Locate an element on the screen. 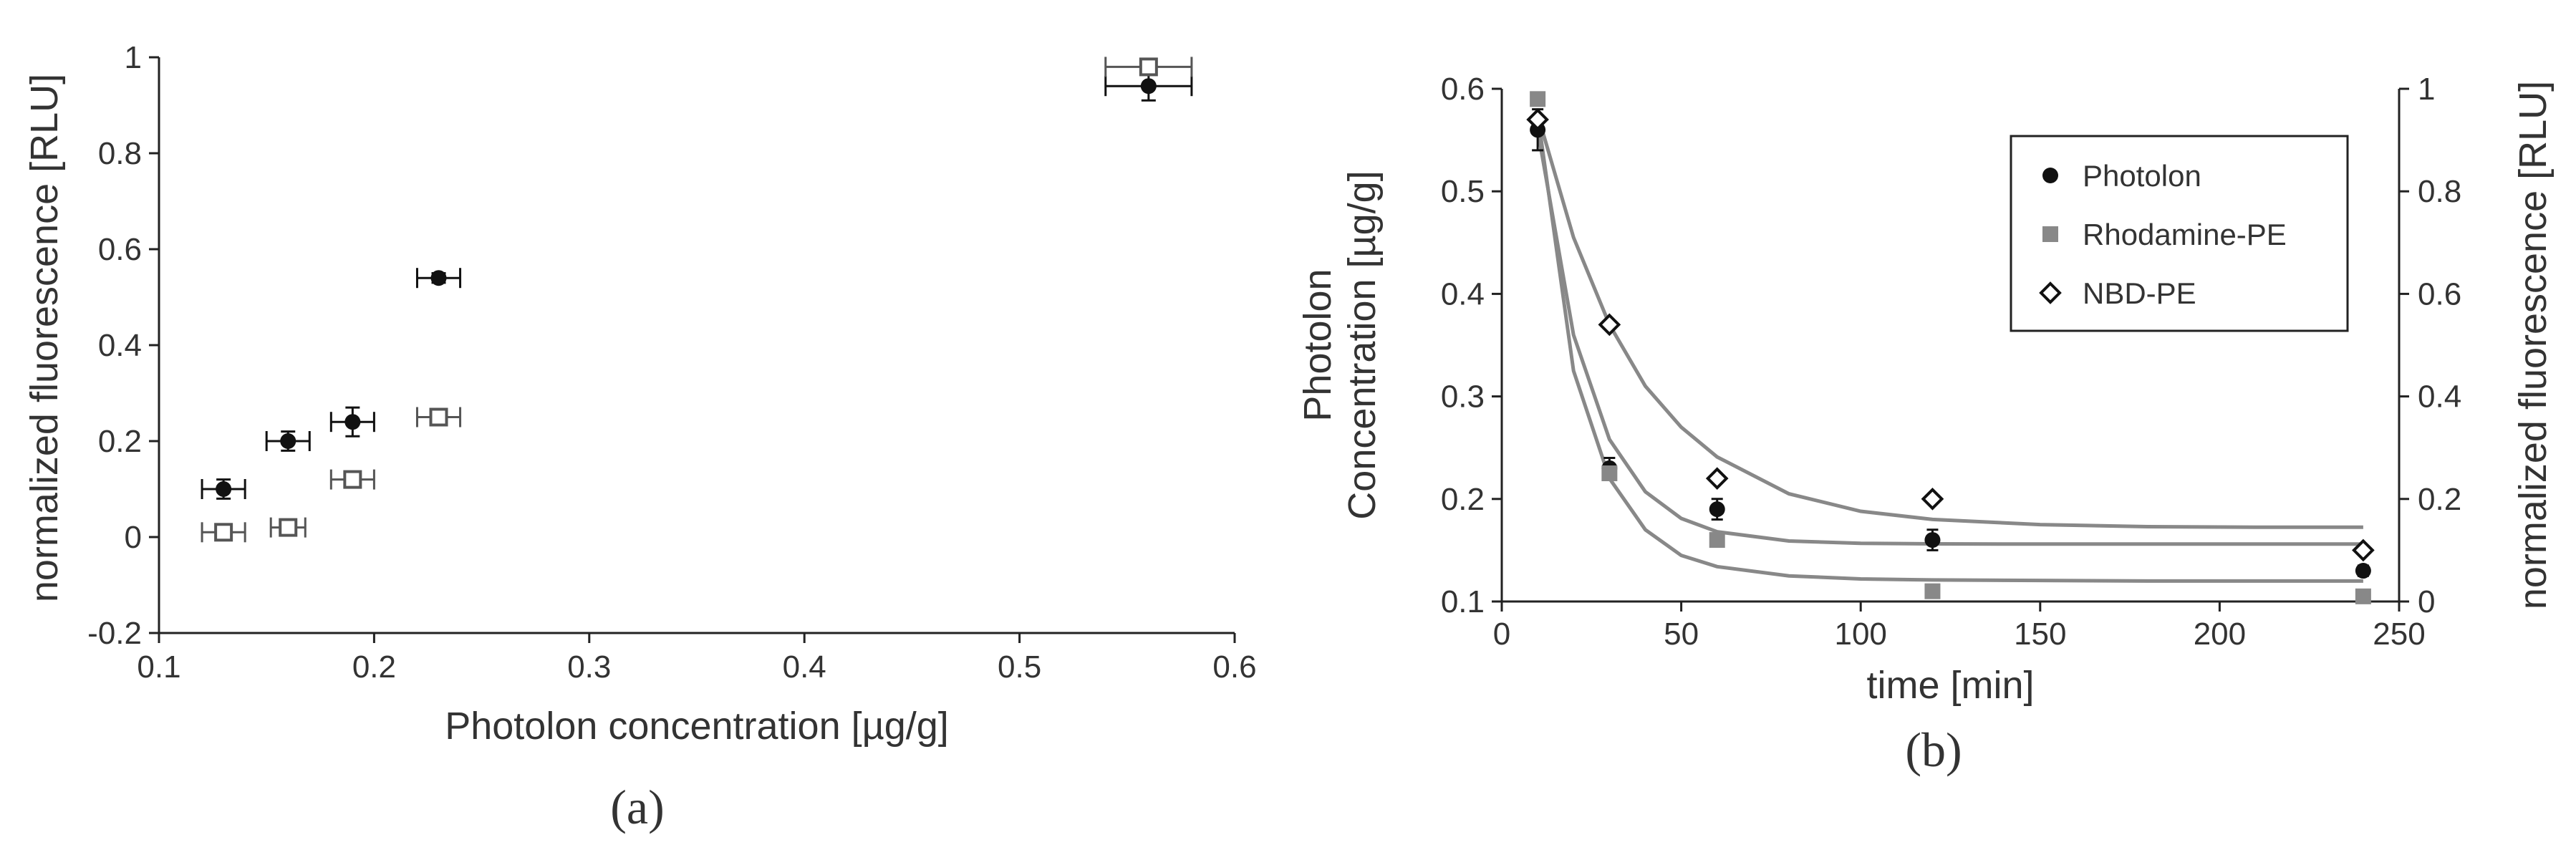  panel-label-b: (b) is located at coordinates (1933, 750).